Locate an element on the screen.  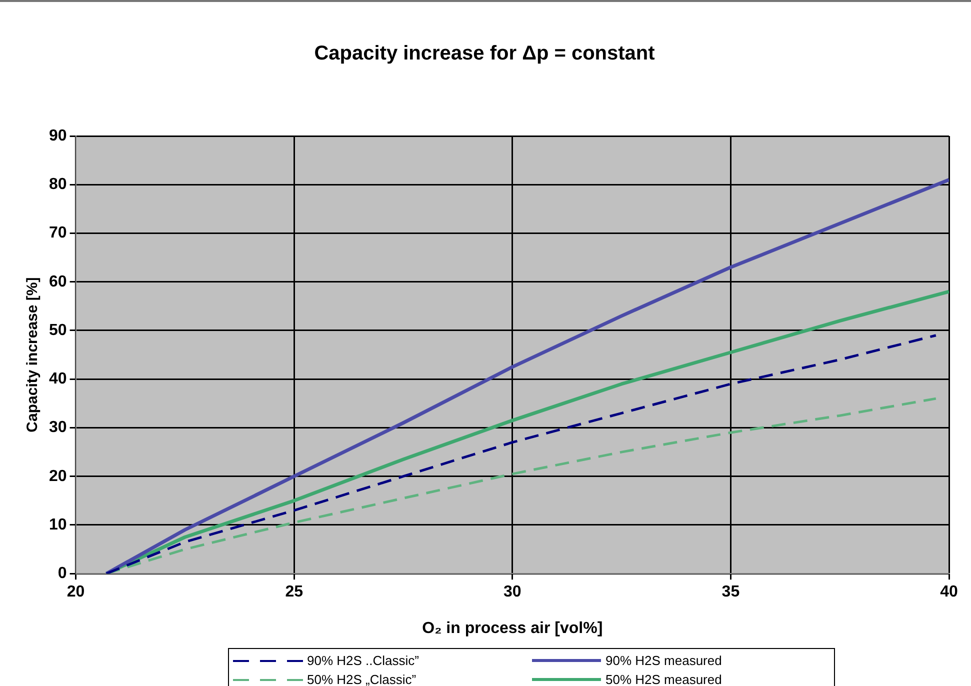
y-tick-label: 10 is located at coordinates (58, 525).